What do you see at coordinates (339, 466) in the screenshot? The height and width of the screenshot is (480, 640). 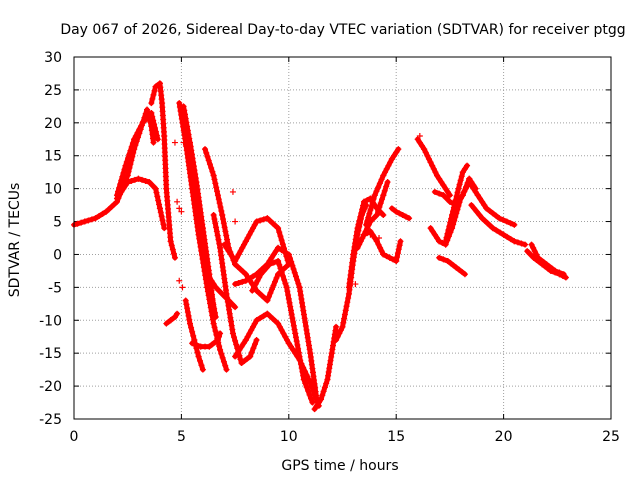 I see `x-axis-label: GPS time / hours` at bounding box center [339, 466].